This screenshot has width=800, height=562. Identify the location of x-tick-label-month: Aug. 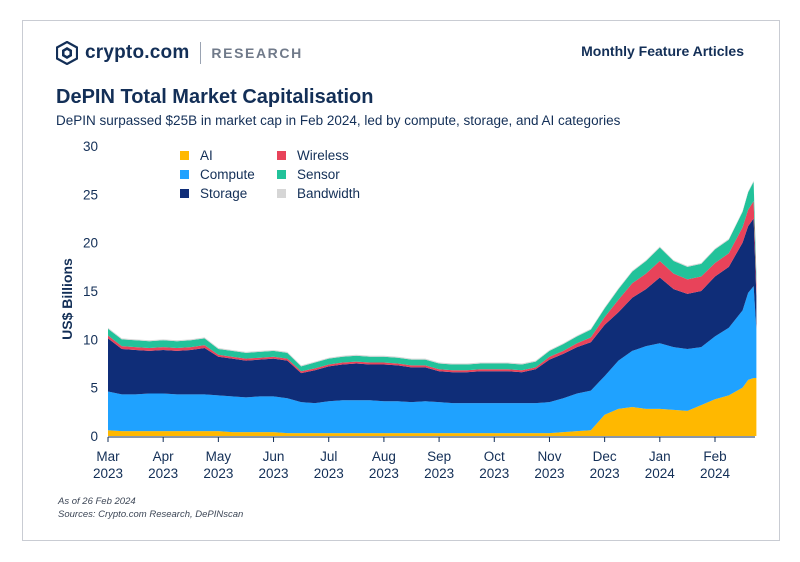
(384, 456).